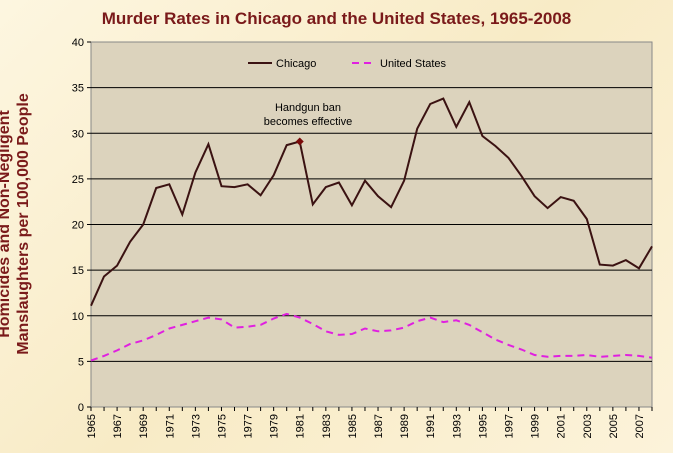 The height and width of the screenshot is (453, 673). I want to click on x-tick-label: 1999, so click(536, 426).